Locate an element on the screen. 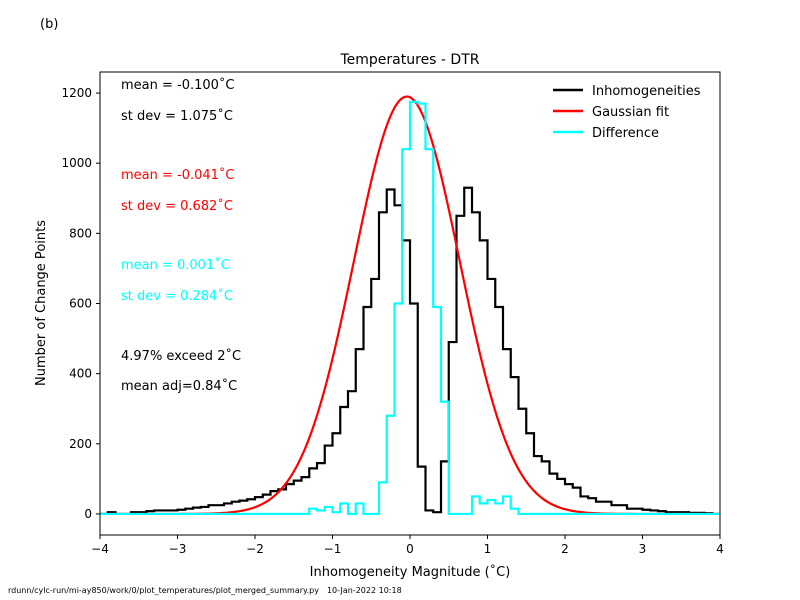 The width and height of the screenshot is (800, 600). y-tick-label: 400 is located at coordinates (80, 374).